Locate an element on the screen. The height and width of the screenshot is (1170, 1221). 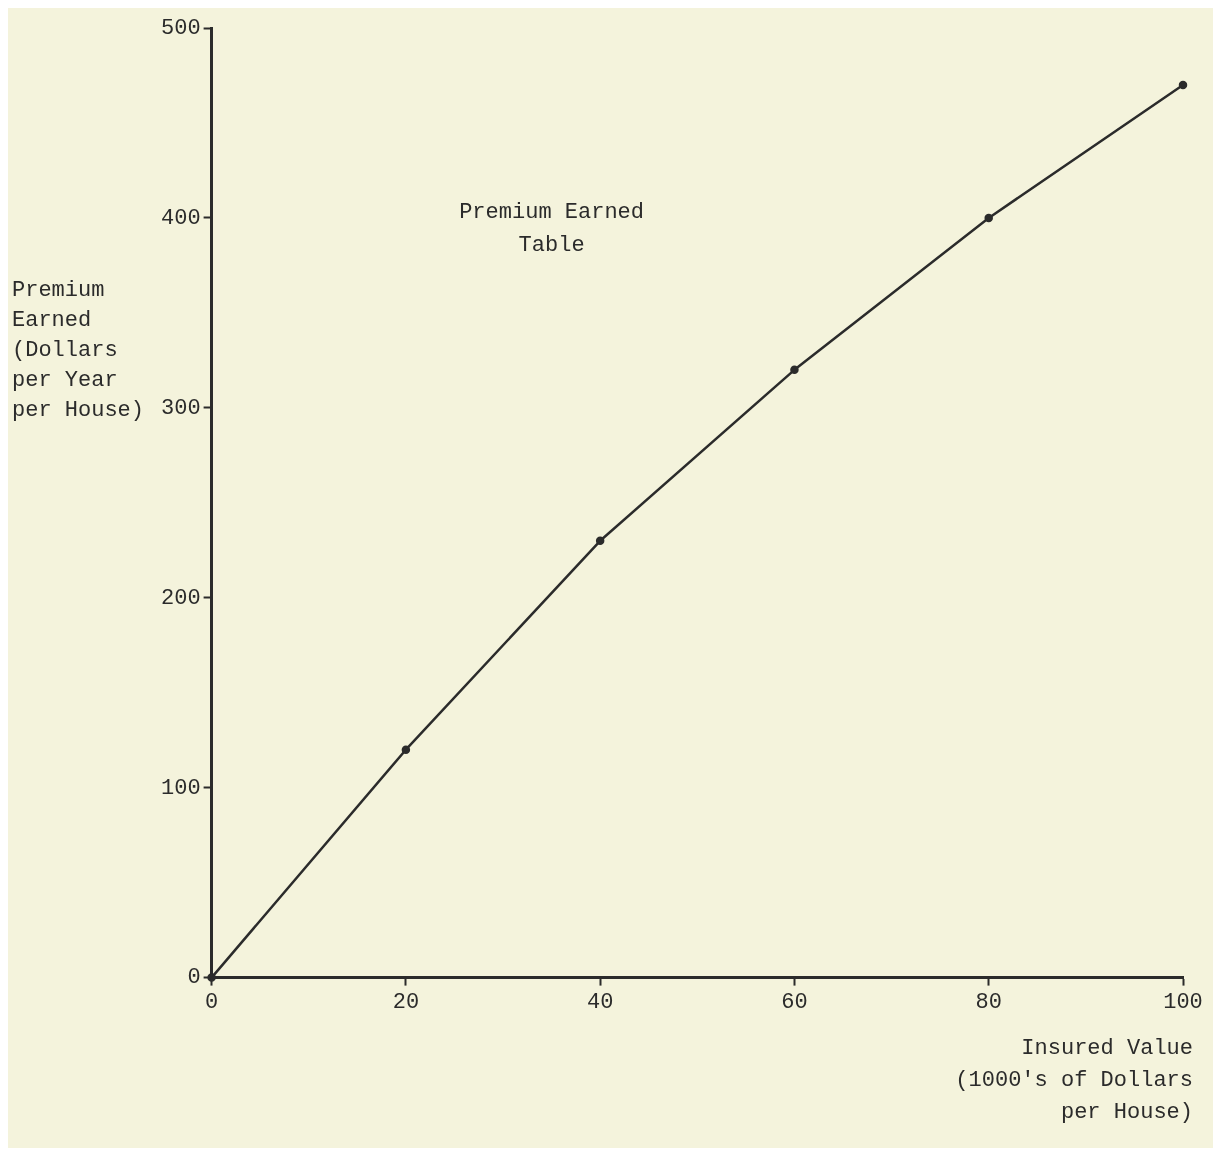
x-tick-label: 20 is located at coordinates (406, 1002).